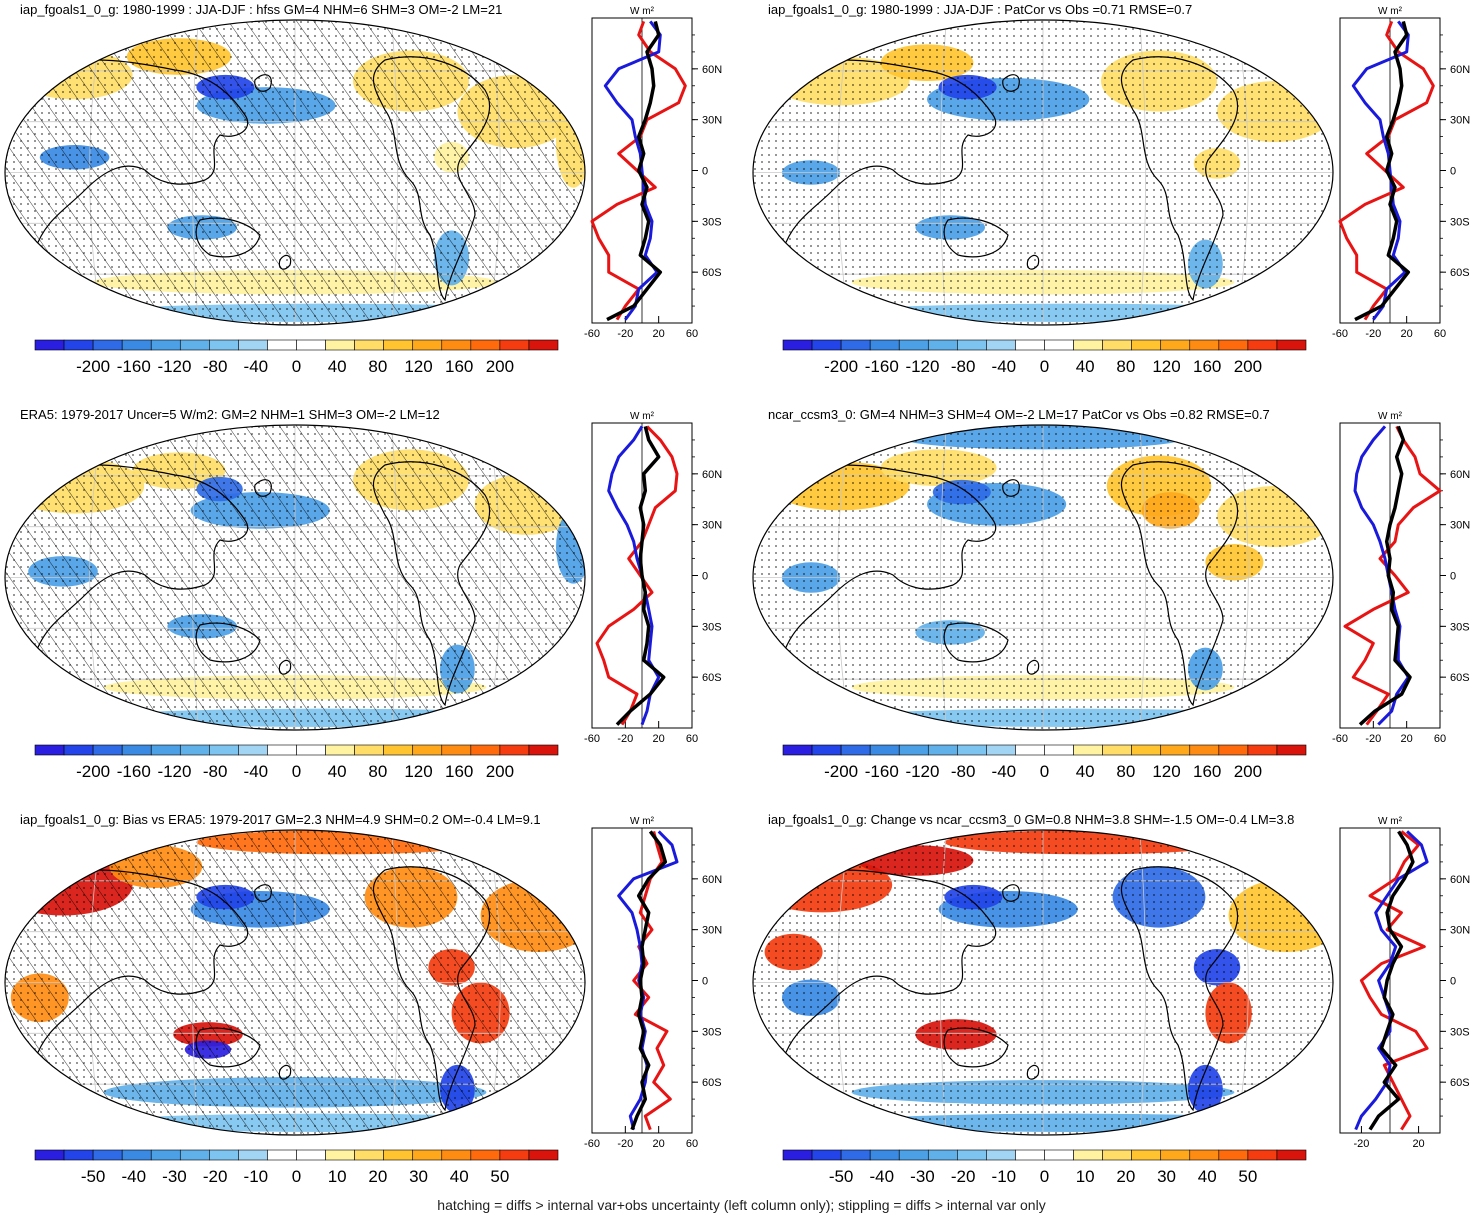  What do you see at coordinates (1440, 739) in the screenshot?
I see `profile-x-tick-label: 60` at bounding box center [1440, 739].